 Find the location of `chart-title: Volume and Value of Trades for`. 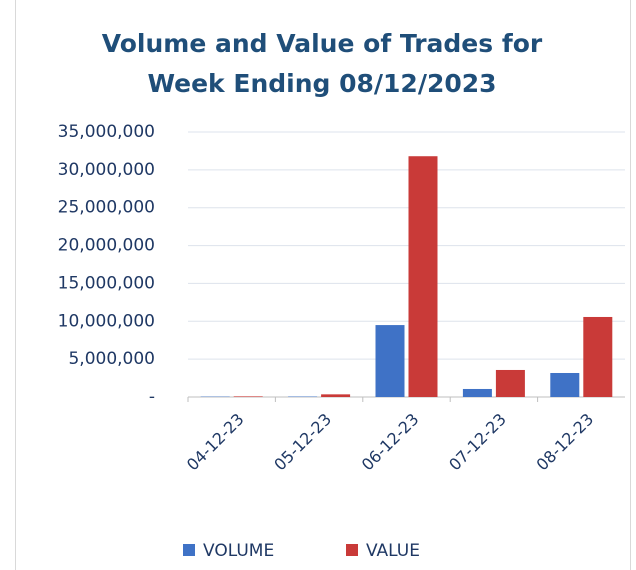

chart-title: Volume and Value of Trades for is located at coordinates (322, 43).